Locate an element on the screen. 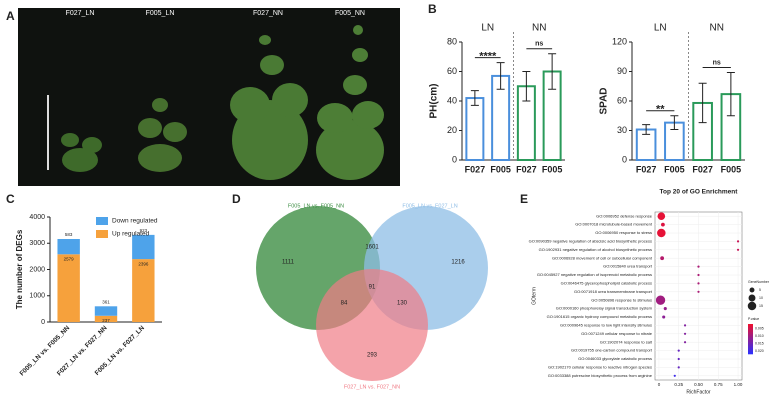  venn-count: 91 is located at coordinates (372, 288).